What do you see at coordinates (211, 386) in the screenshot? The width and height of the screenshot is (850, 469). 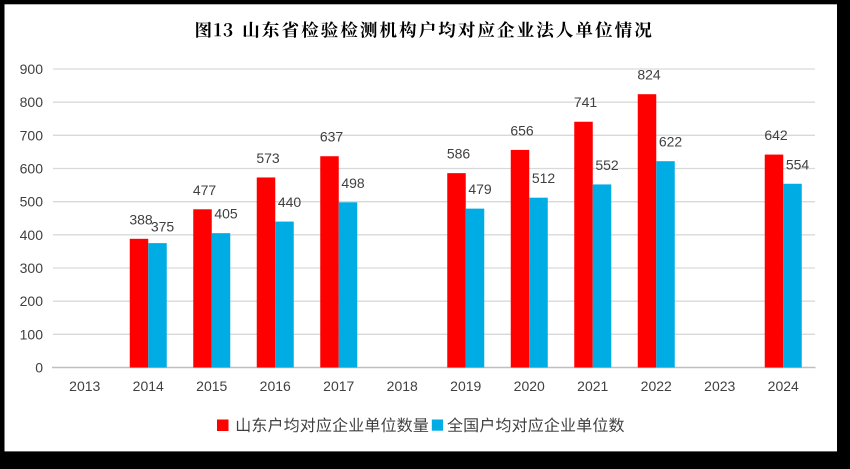 I see `svg-text: 2015` at bounding box center [211, 386].